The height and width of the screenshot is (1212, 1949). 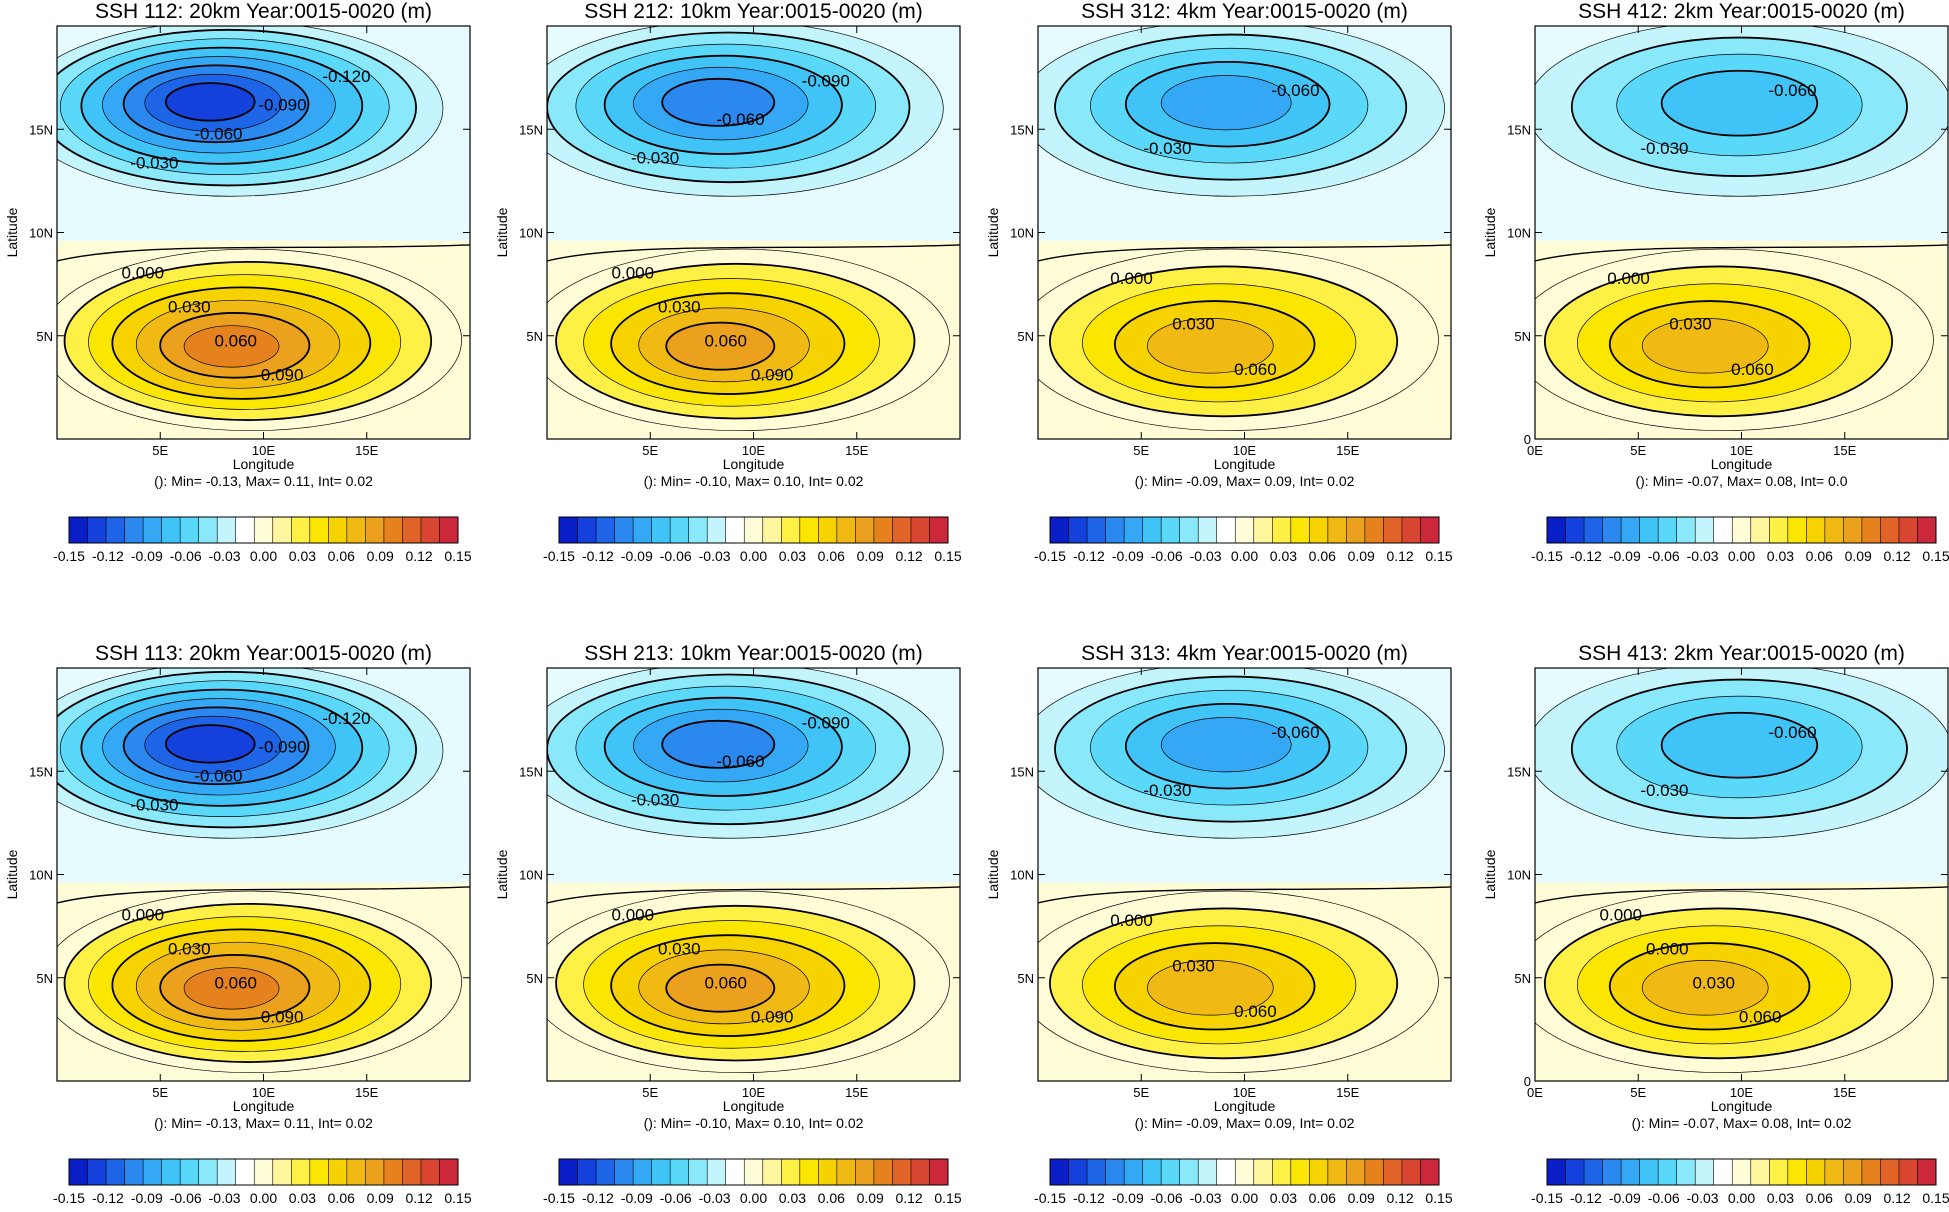 What do you see at coordinates (772, 375) in the screenshot?
I see `contour-label: 0.090` at bounding box center [772, 375].